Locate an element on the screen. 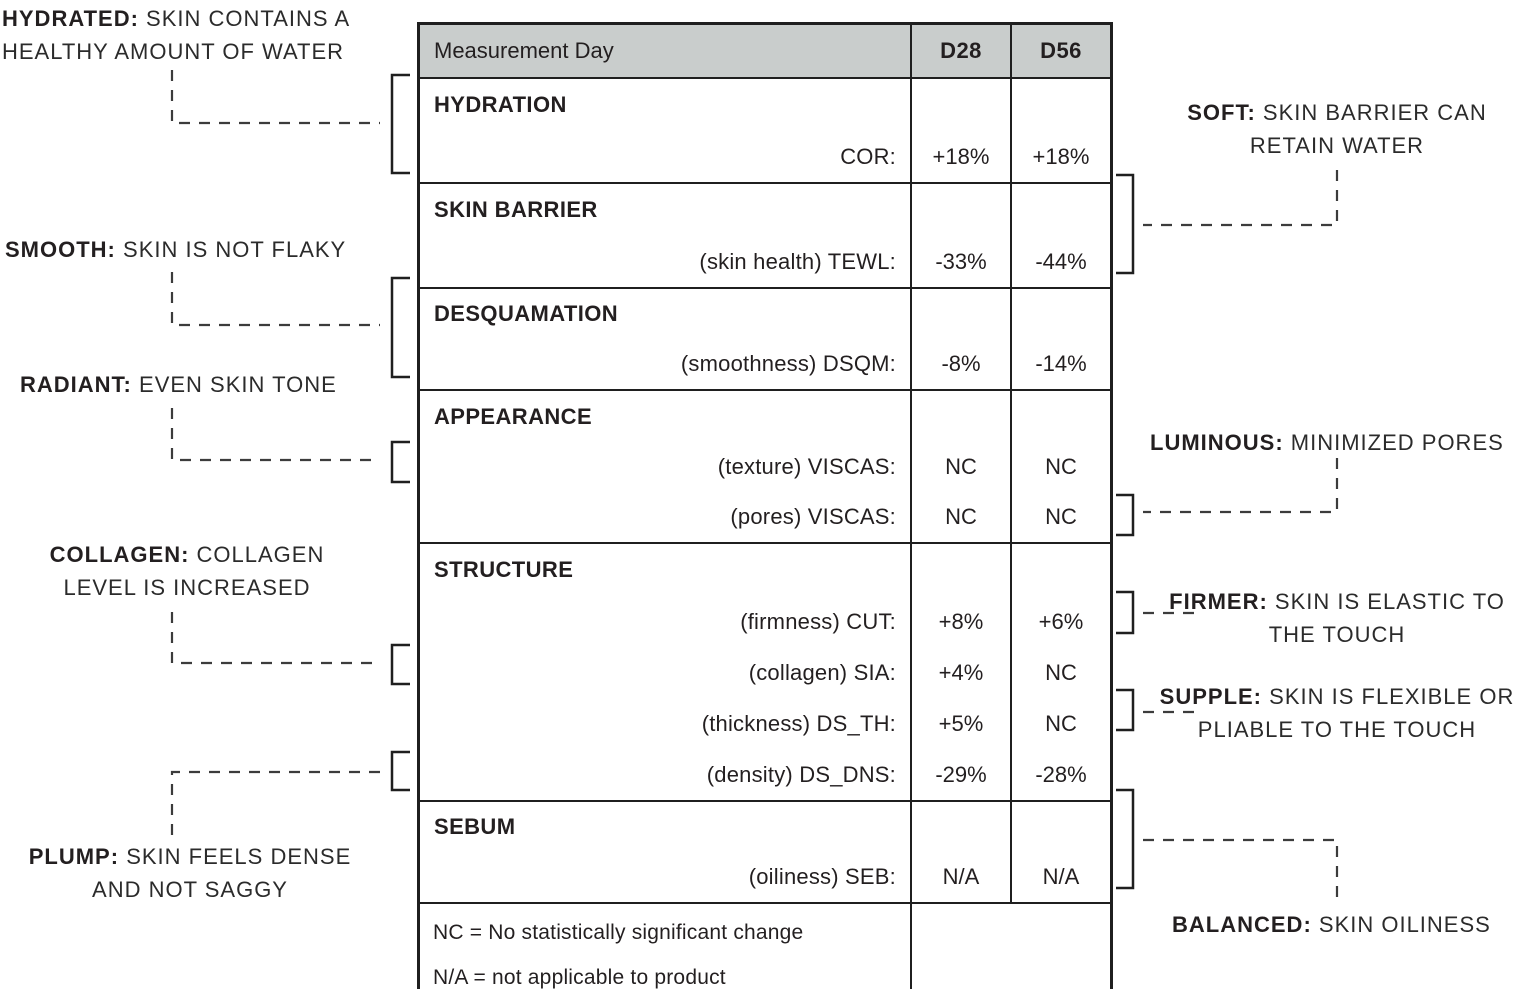  header-d56: D56 is located at coordinates (1060, 51).